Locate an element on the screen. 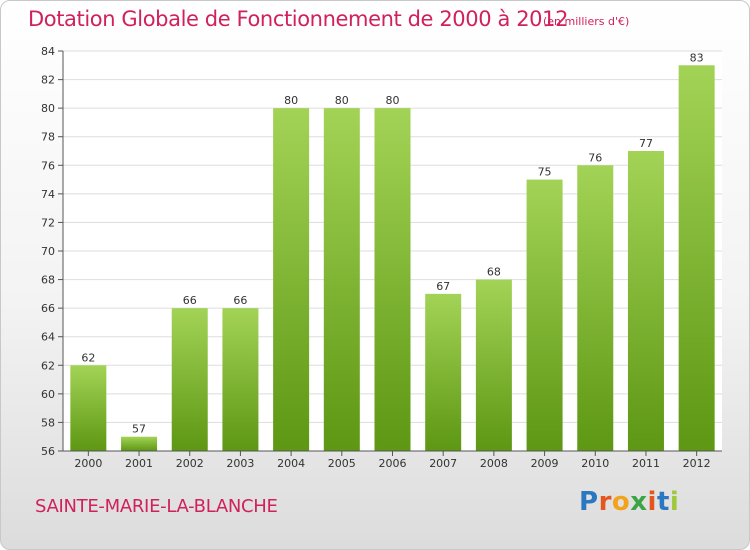 The height and width of the screenshot is (550, 750). x-tick-label: 2000 is located at coordinates (88, 463).